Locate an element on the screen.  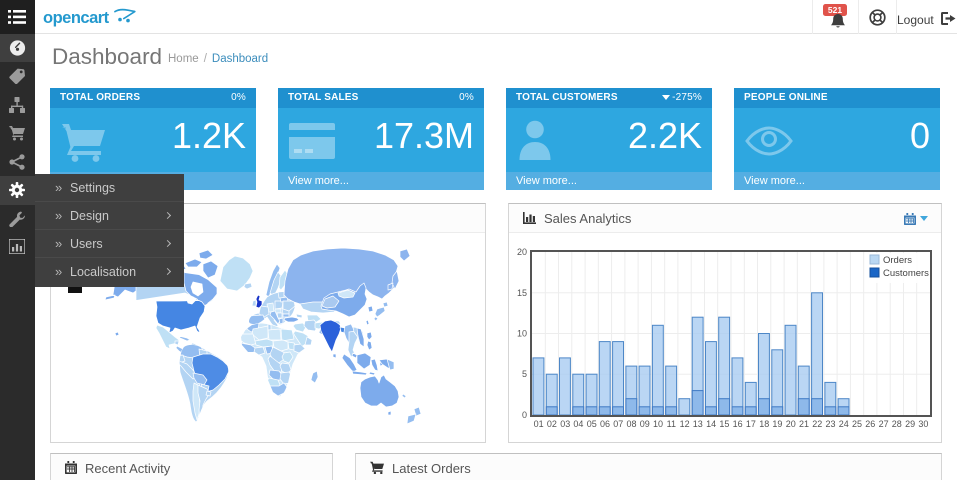
svg-text: 06 is located at coordinates (605, 424).